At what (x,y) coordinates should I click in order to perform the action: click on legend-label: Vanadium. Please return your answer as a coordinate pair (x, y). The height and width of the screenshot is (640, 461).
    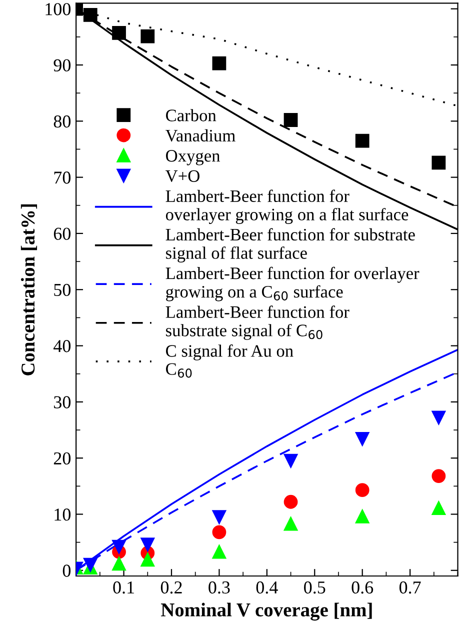
    Looking at the image, I should click on (200, 135).